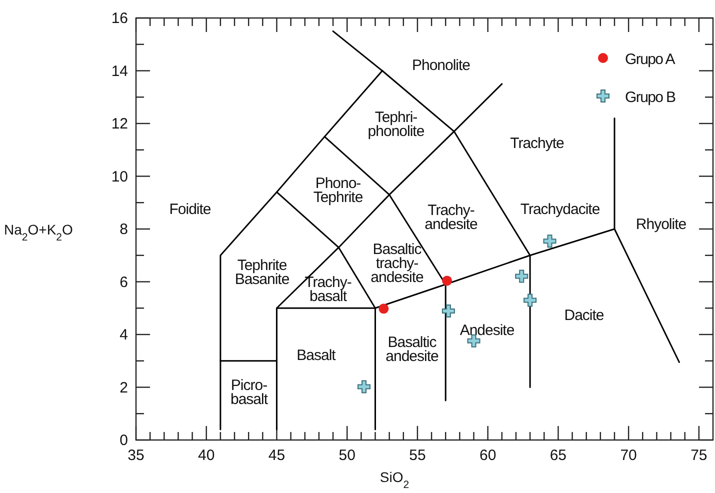 Image resolution: width=715 pixels, height=493 pixels. What do you see at coordinates (338, 190) in the screenshot?
I see `annotation: Phono- Tephrite` at bounding box center [338, 190].